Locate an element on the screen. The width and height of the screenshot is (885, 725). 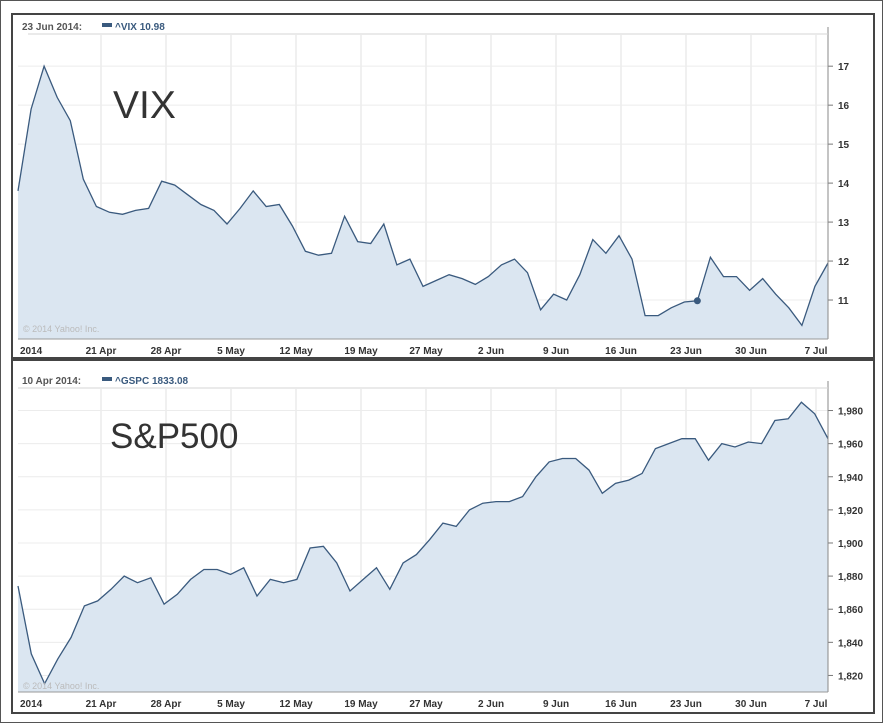
copyright: © 2014 Yahoo! Inc. is located at coordinates (61, 686).